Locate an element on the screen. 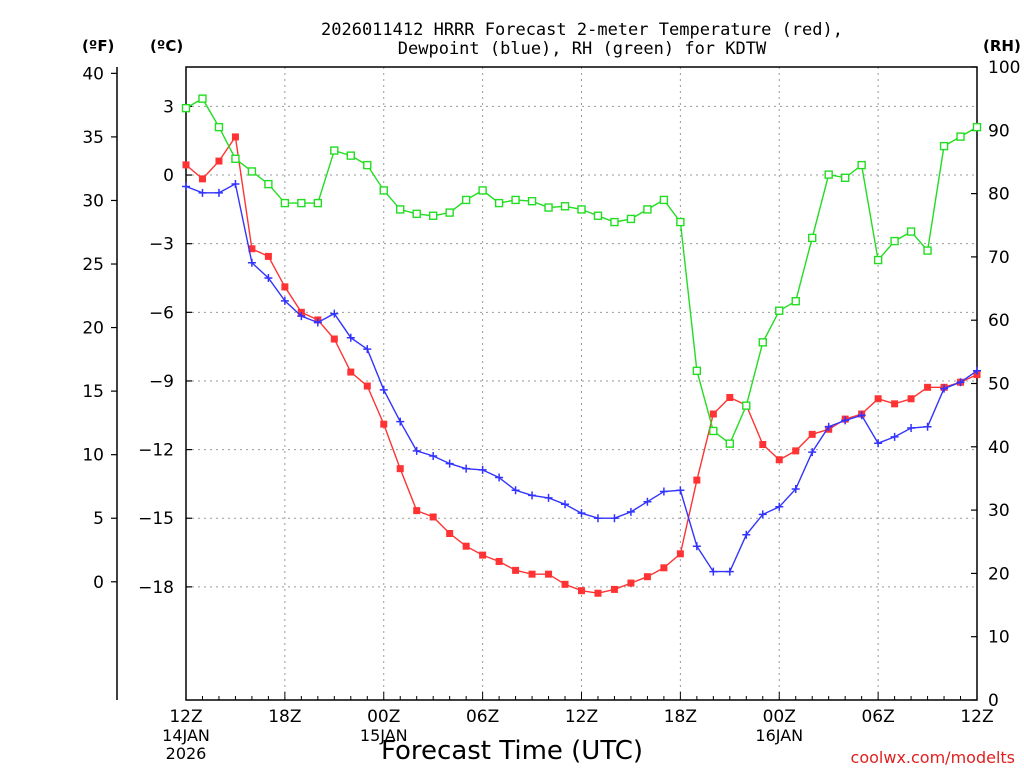  celsius-axis-unit: (ºC) is located at coordinates (166, 46).